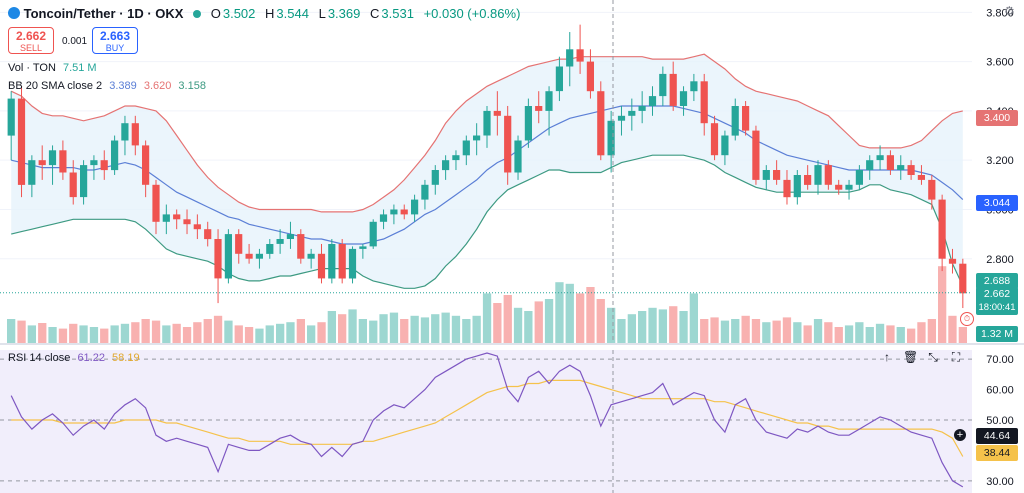  Describe the element at coordinates (967, 319) in the screenshot. I see `alert-clock-icon: ⏱` at that location.